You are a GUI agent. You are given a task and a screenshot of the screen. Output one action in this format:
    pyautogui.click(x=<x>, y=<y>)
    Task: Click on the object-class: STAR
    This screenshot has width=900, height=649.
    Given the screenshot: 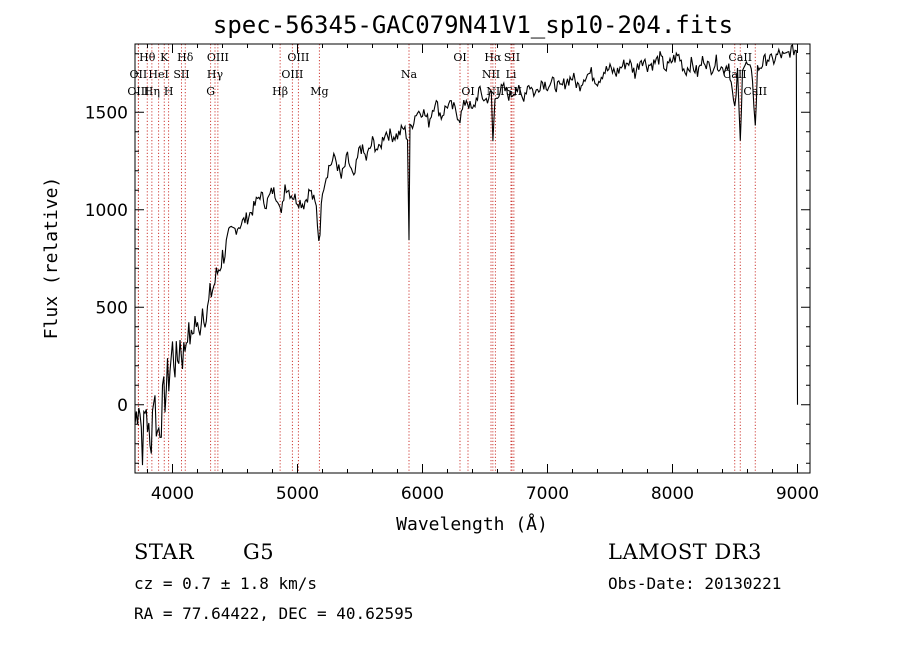 What is the action you would take?
    pyautogui.click(x=164, y=552)
    